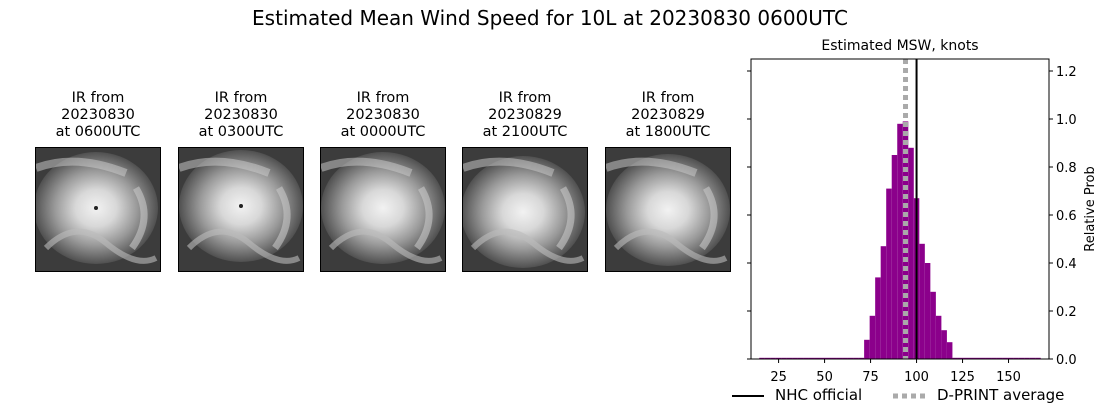  I want to click on x-tick-label: 50, so click(824, 377).